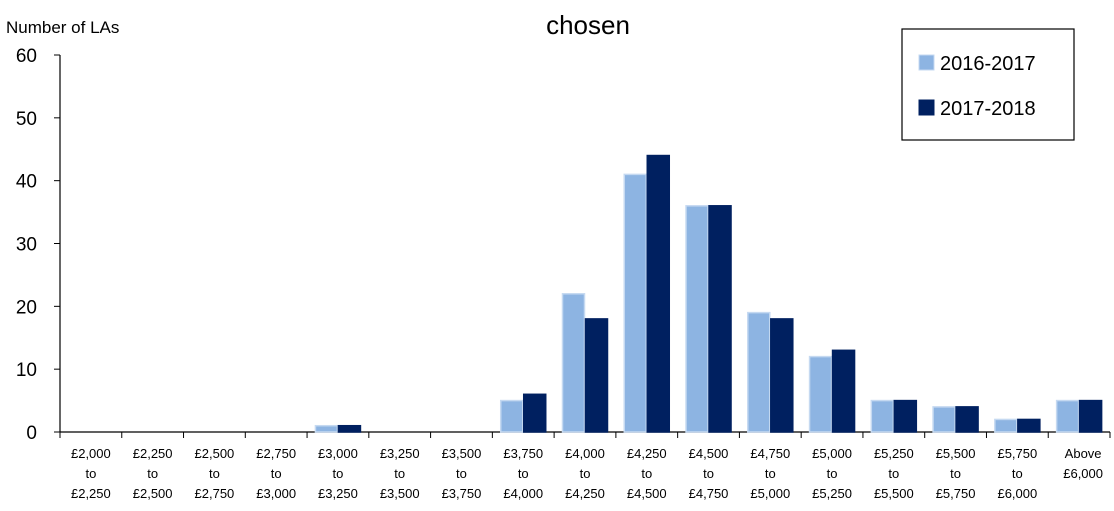  Describe the element at coordinates (62, 27) in the screenshot. I see `y-axis-label: Number of LAs` at that location.